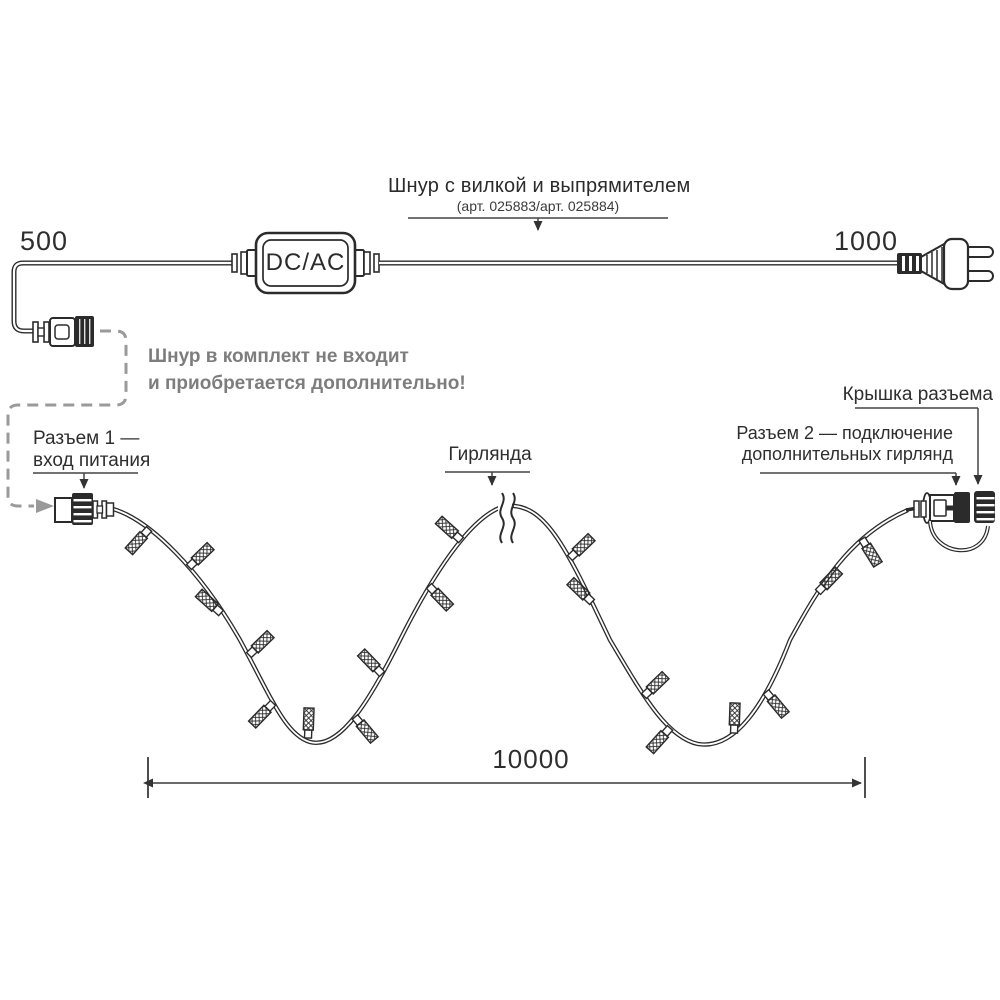 The height and width of the screenshot is (1000, 1000). I want to click on connector-cap, so click(984, 507).